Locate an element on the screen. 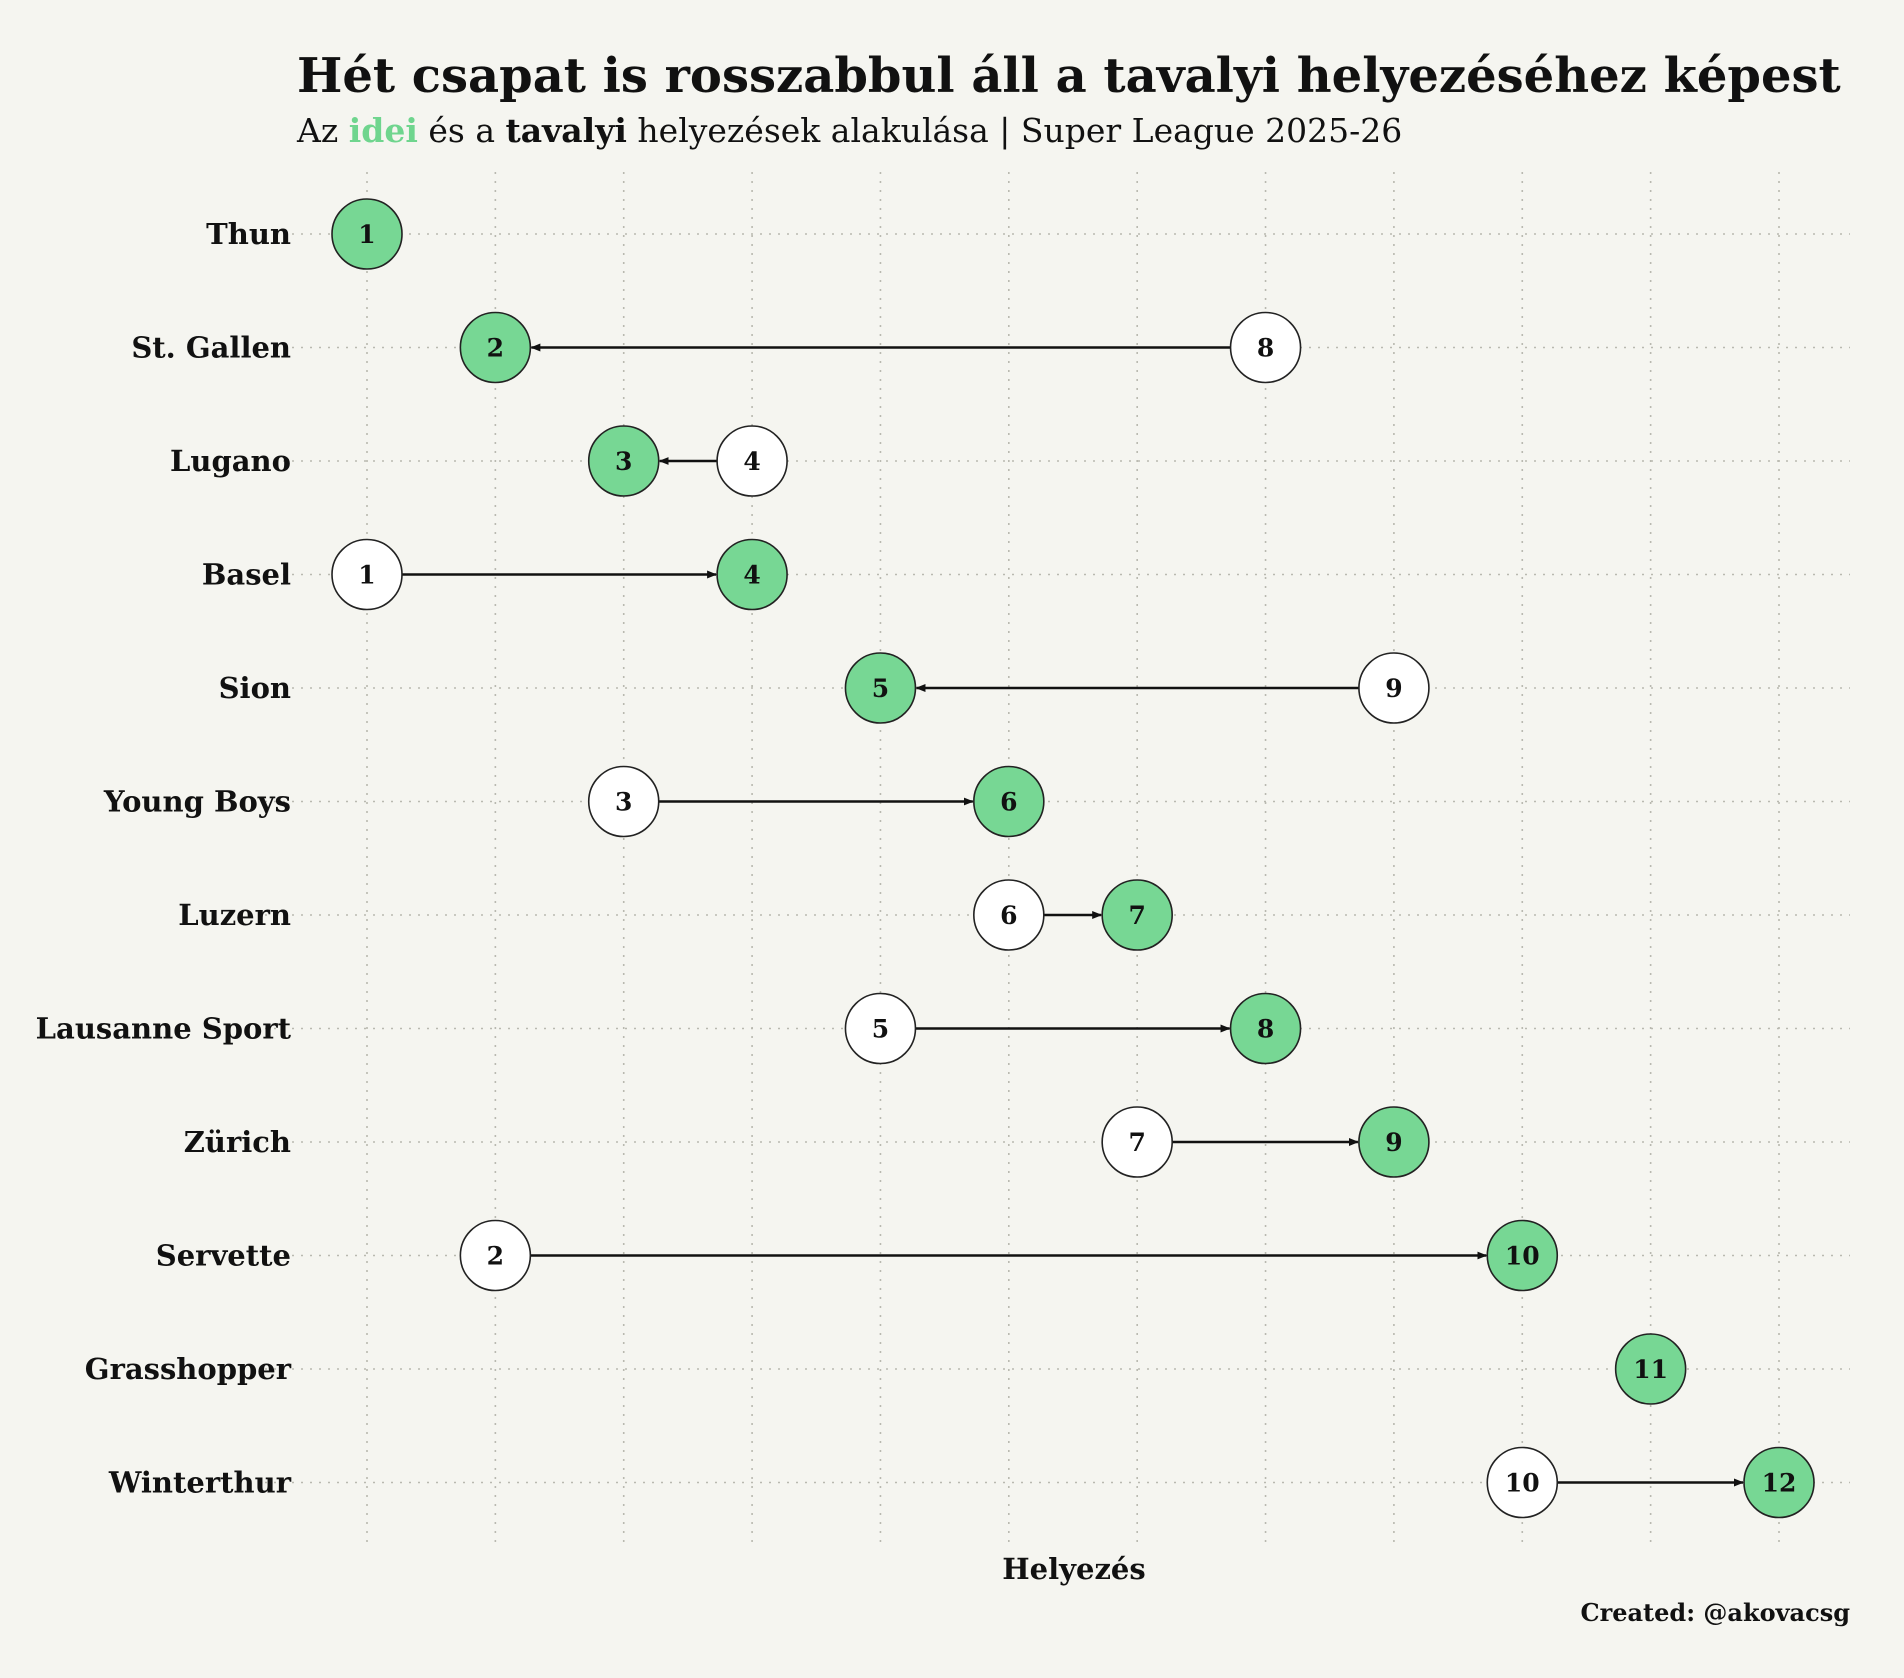 Image resolution: width=1904 pixels, height=1678 pixels. current-rank-marker-servette: 10 is located at coordinates (1522, 1255).